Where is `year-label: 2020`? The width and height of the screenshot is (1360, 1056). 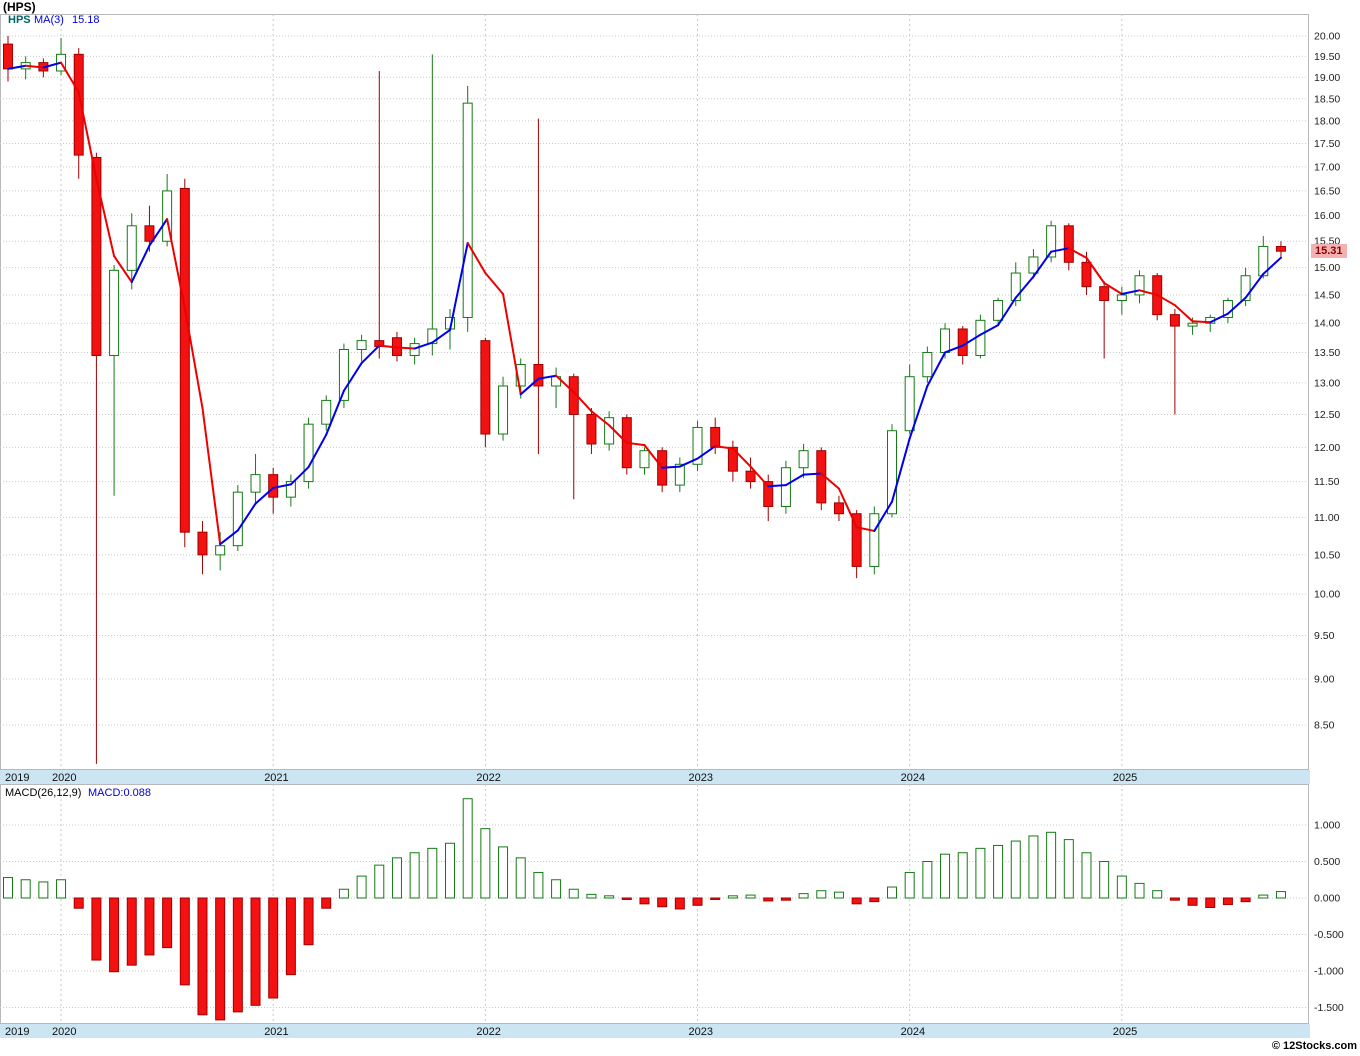
year-label: 2020 is located at coordinates (64, 1032).